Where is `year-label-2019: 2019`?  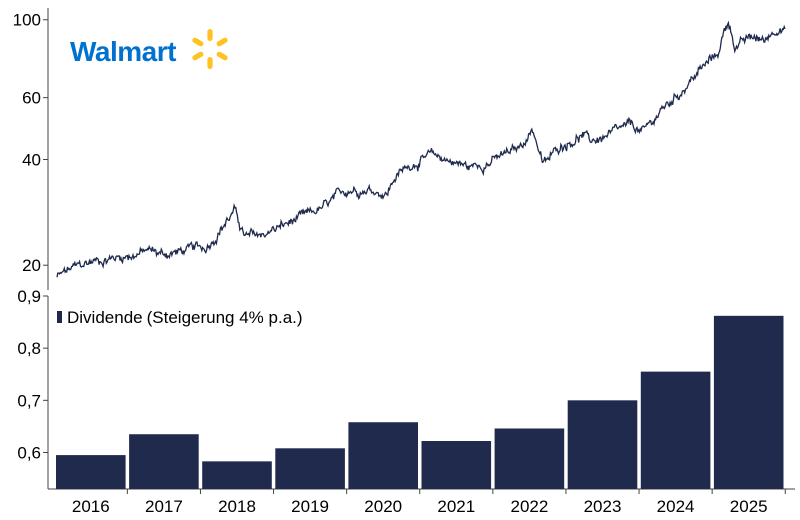
year-label-2019: 2019 is located at coordinates (310, 506).